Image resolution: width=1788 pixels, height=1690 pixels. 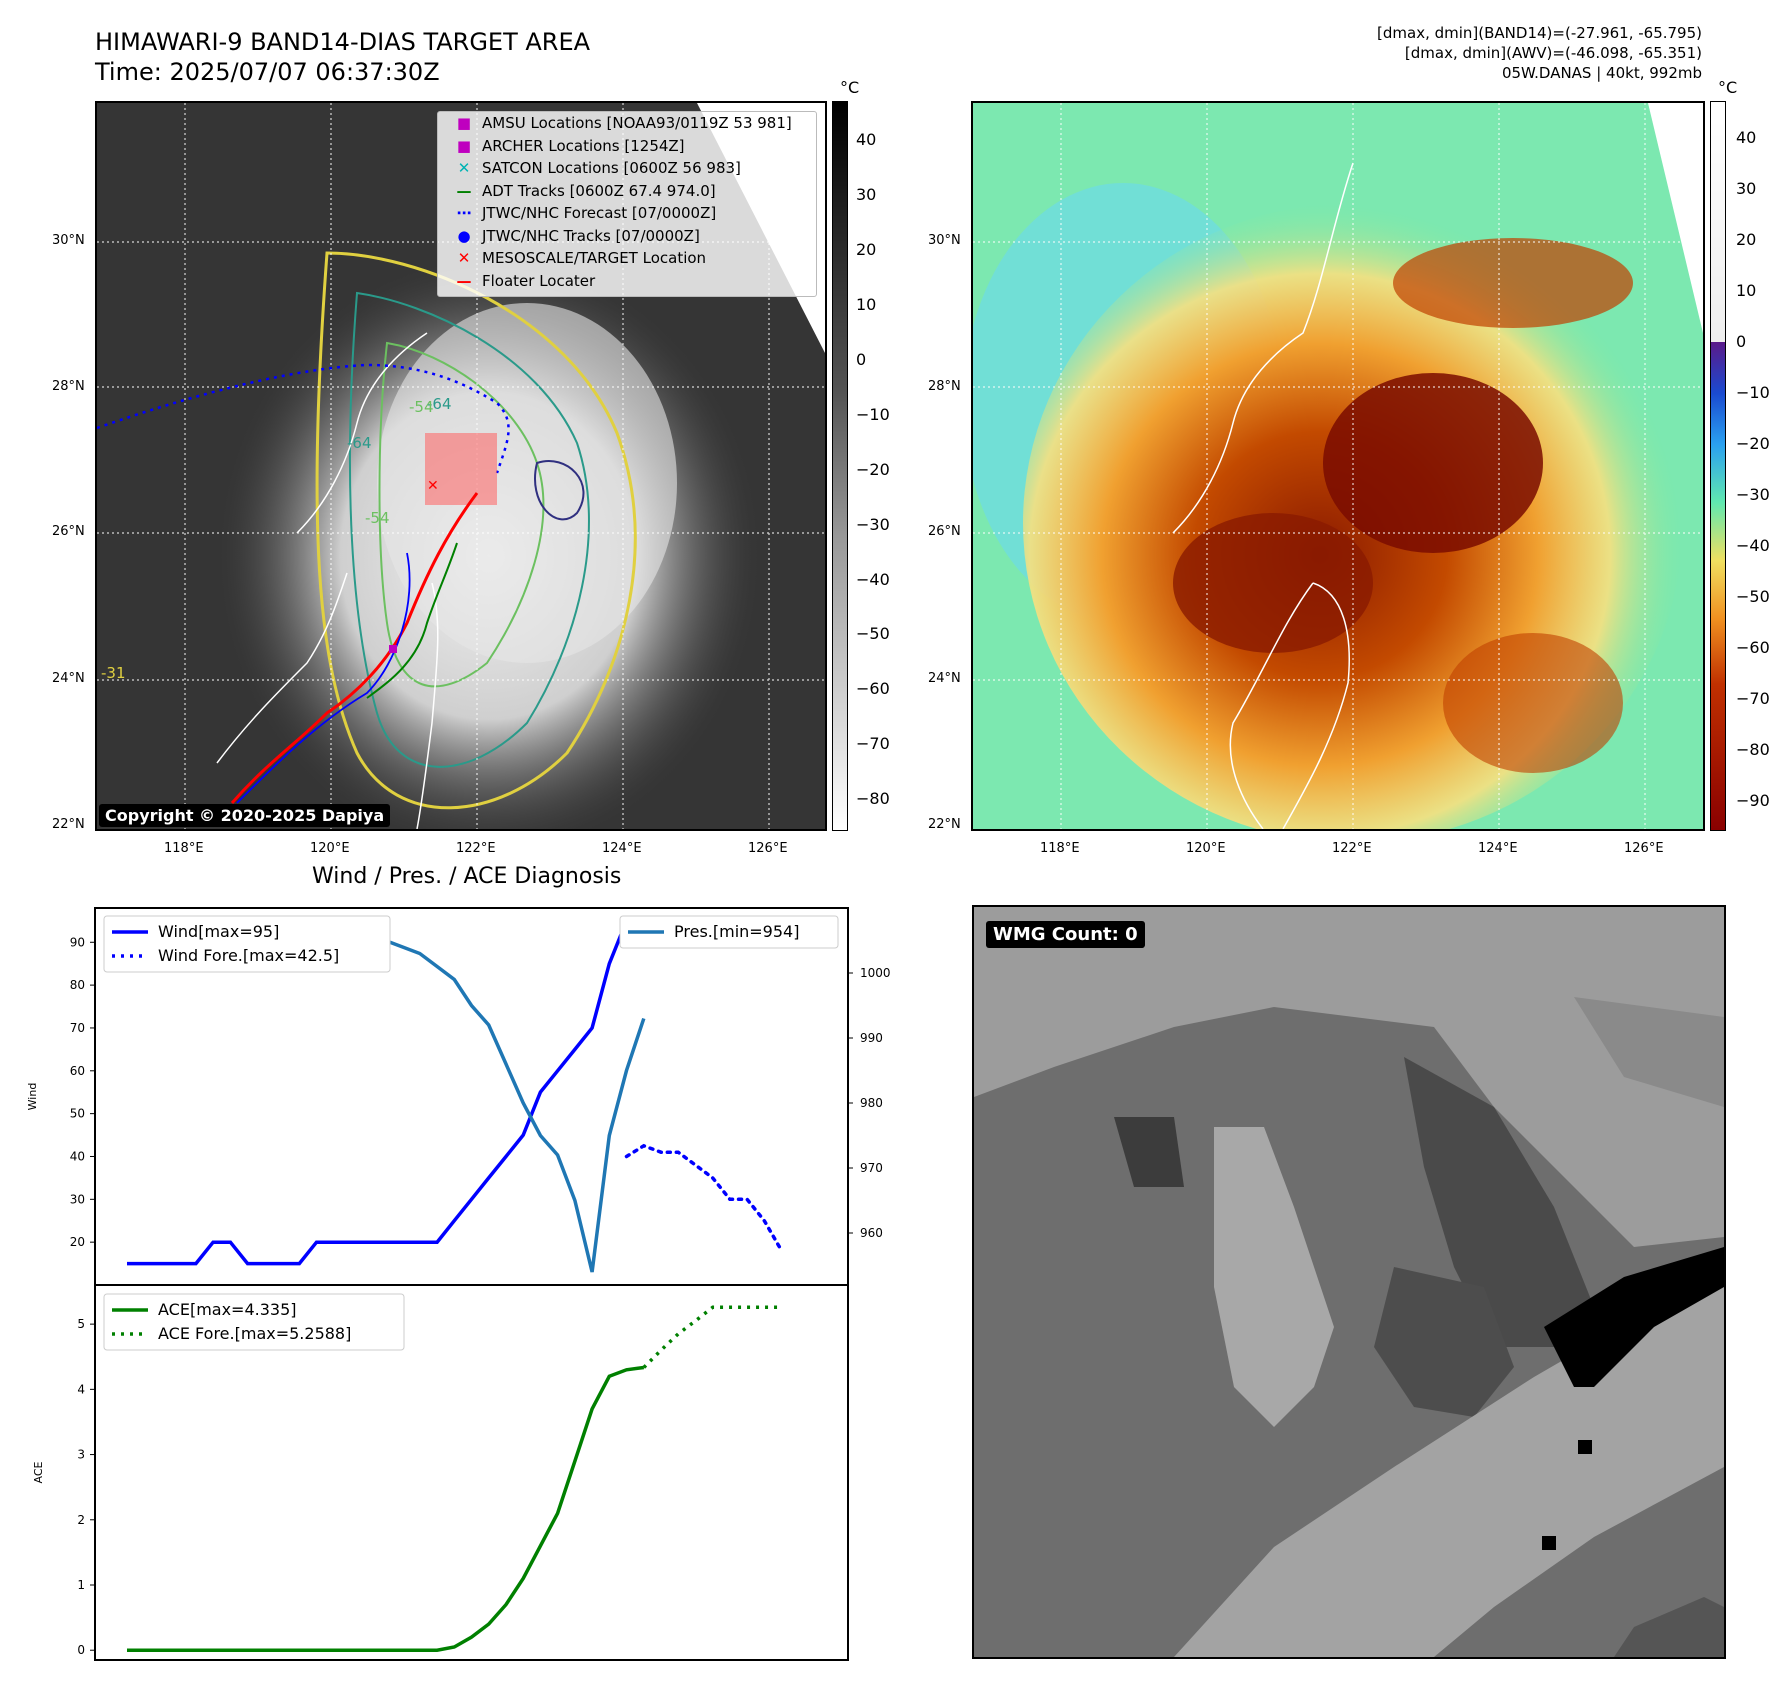 I want to click on ytick-label: 90, so click(x=77, y=942).